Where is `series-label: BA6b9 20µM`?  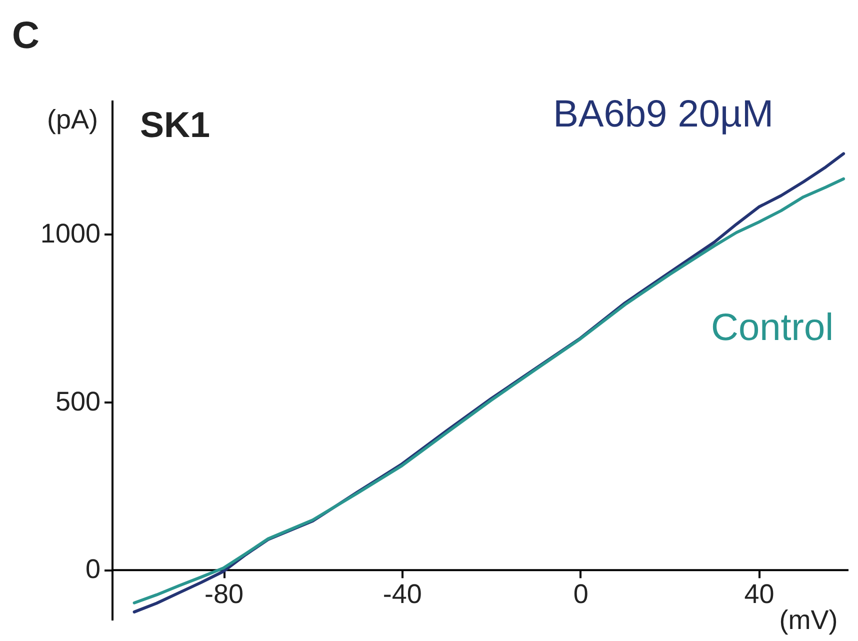
series-label: BA6b9 20µM is located at coordinates (663, 115).